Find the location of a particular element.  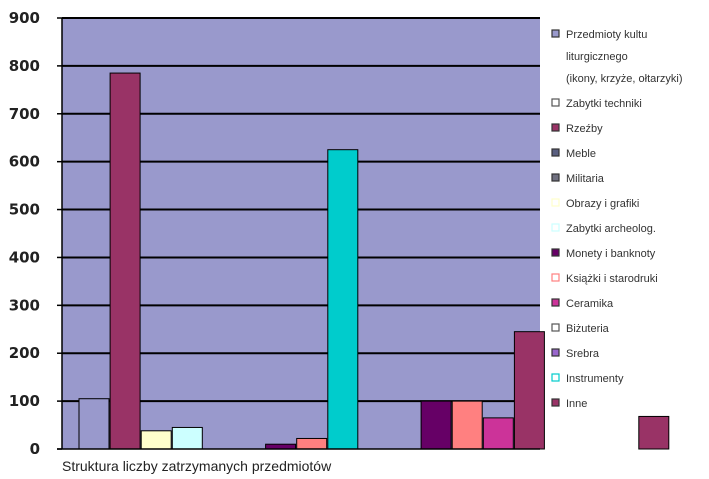

legend-label: Biżuteria is located at coordinates (588, 329).